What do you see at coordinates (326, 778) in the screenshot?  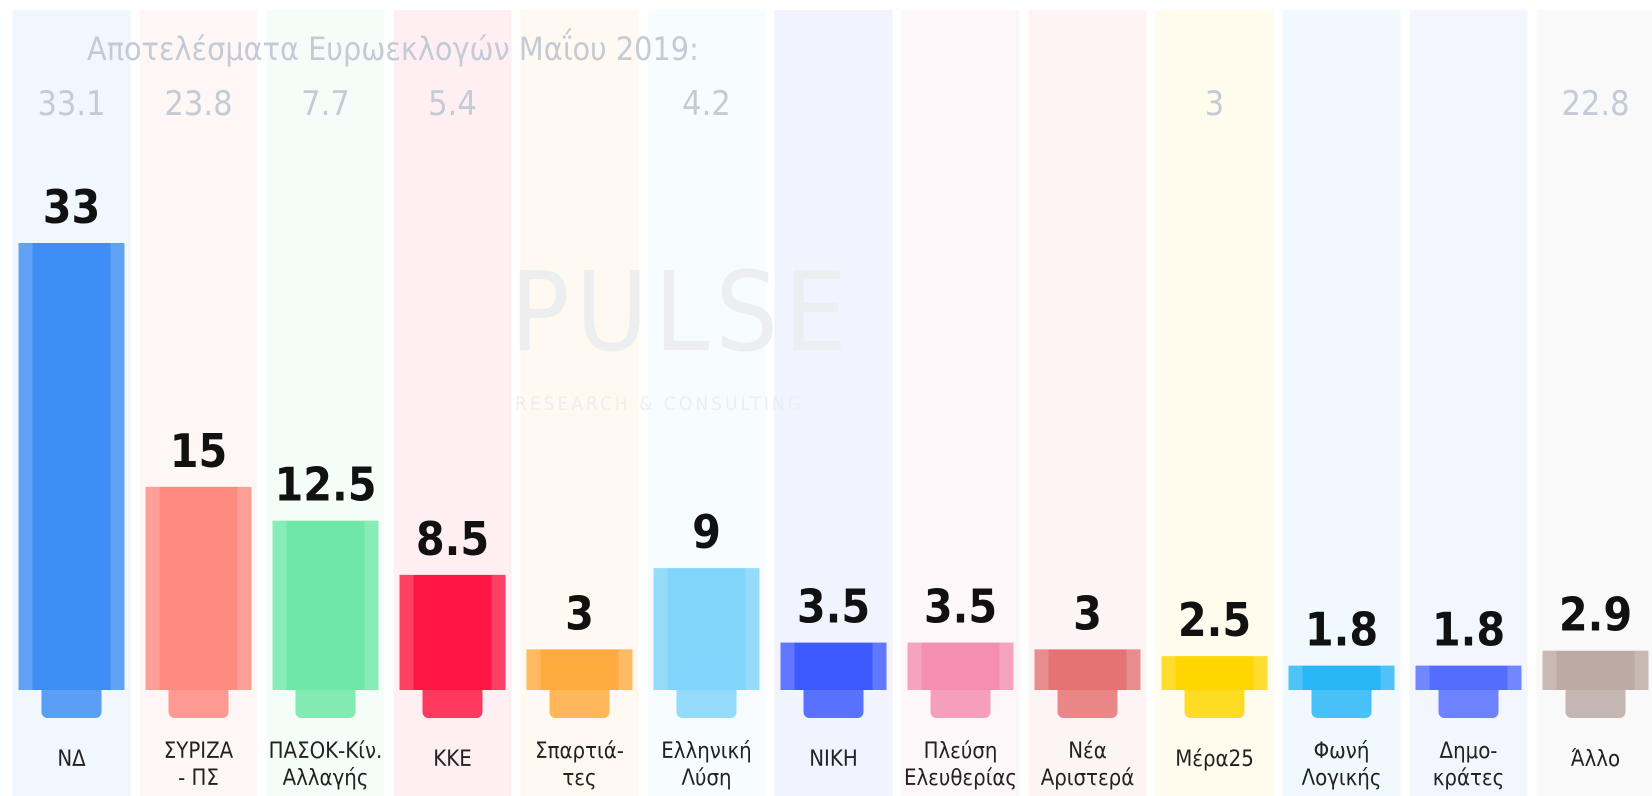 I see `category-line: Αλλαγής` at bounding box center [326, 778].